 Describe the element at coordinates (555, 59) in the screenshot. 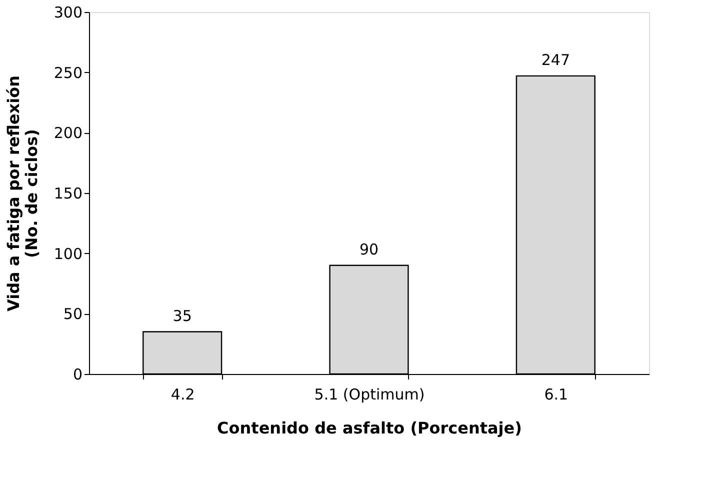

I see `data-label: 247` at that location.